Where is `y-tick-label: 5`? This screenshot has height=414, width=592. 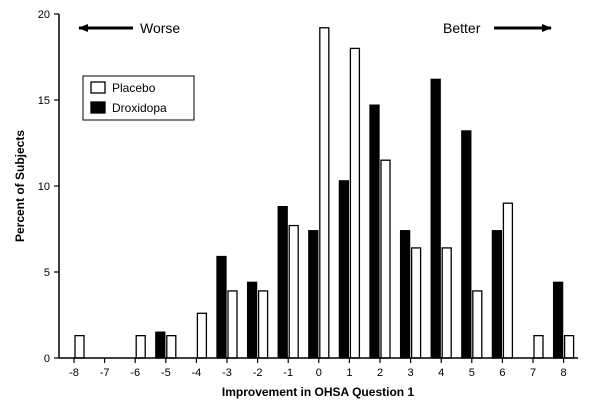
y-tick-label: 5 is located at coordinates (47, 273).